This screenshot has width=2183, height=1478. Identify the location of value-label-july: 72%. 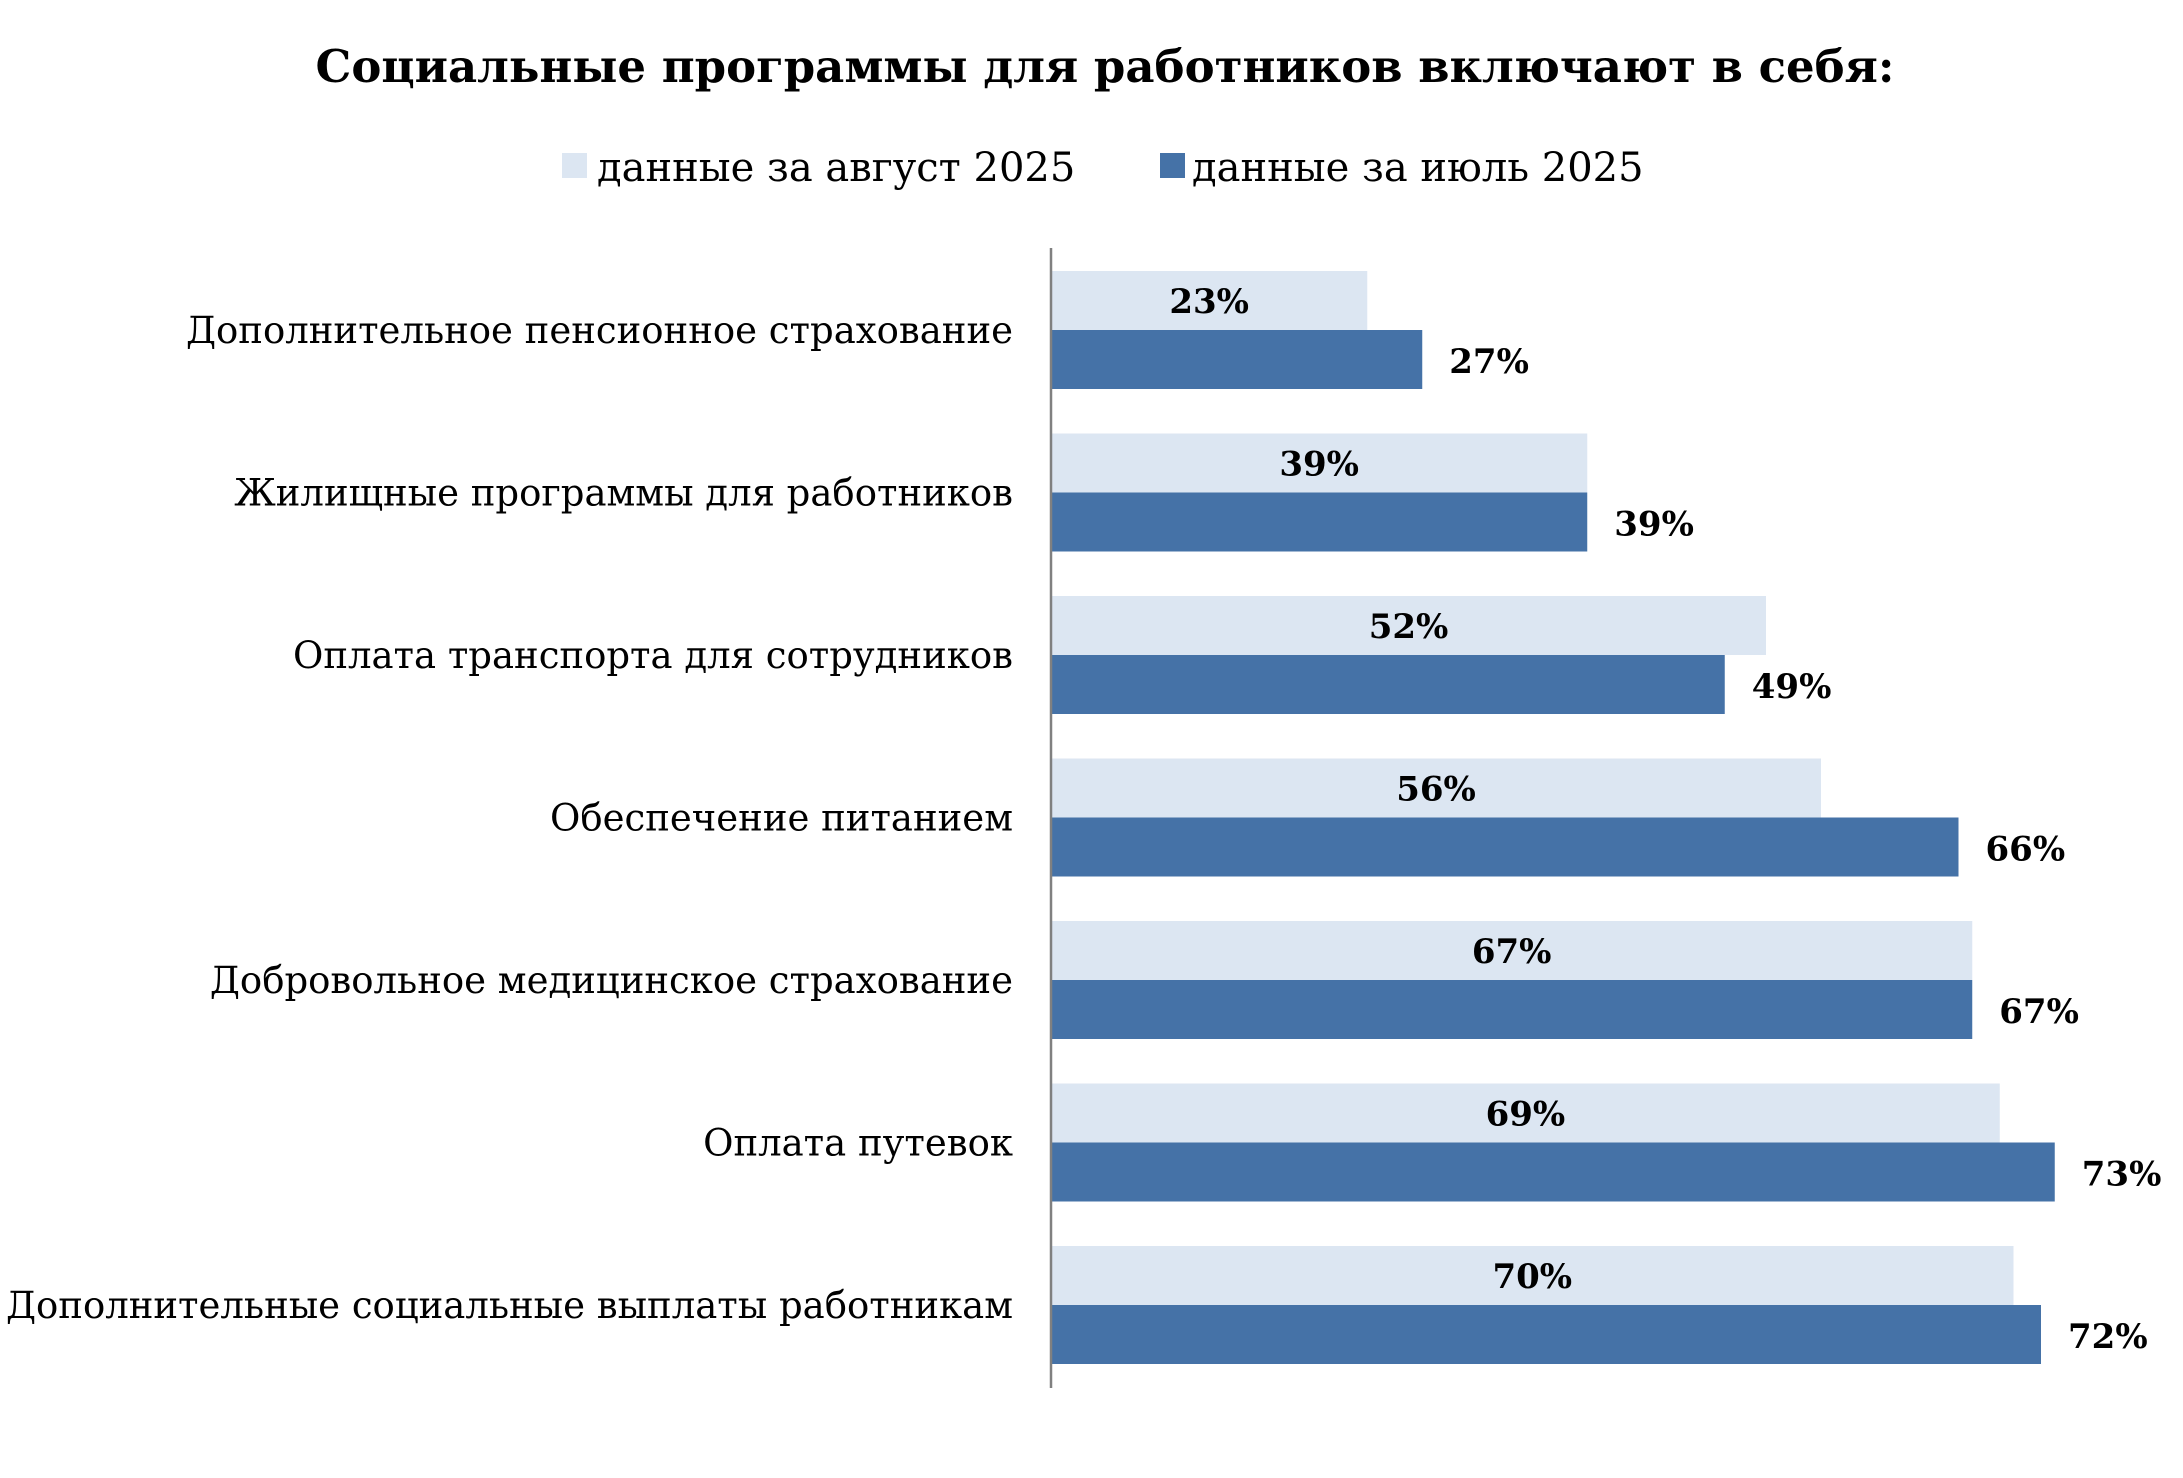
(2108, 1337).